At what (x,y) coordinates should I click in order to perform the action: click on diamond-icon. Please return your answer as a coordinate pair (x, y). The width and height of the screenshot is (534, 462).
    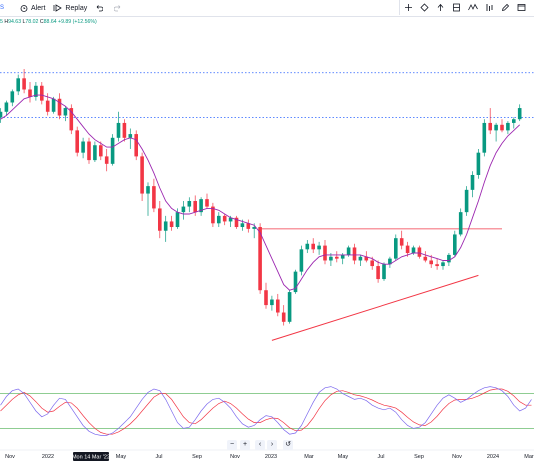
    Looking at the image, I should click on (424, 8).